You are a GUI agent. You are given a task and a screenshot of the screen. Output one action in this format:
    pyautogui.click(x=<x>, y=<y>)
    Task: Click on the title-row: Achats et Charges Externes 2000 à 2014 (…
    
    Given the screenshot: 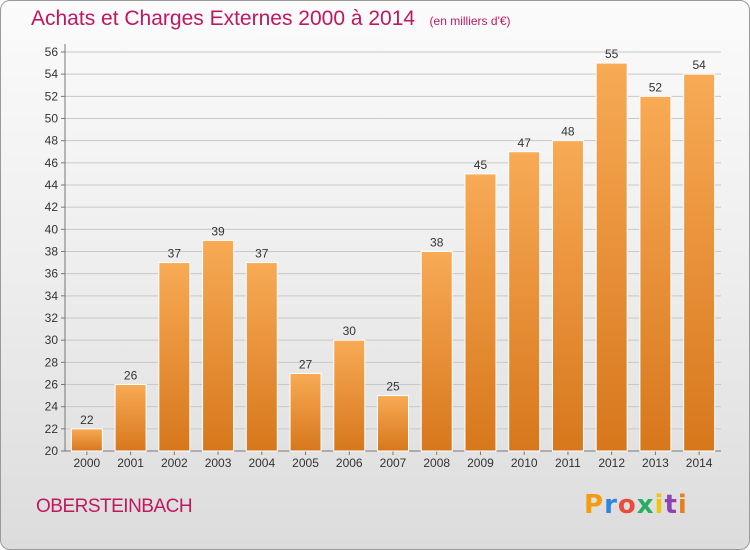 What is the action you would take?
    pyautogui.click(x=271, y=19)
    